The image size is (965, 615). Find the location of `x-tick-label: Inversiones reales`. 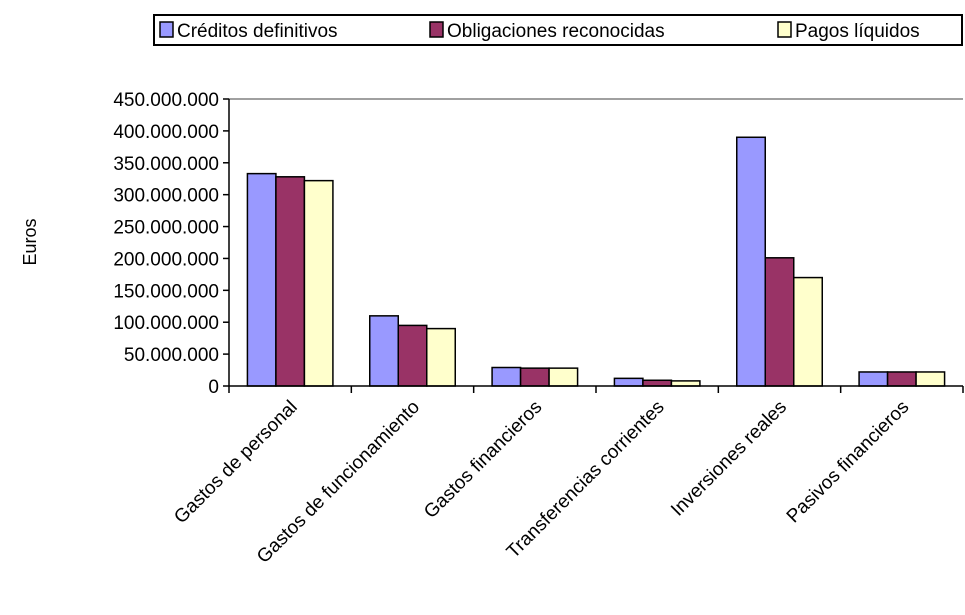

x-tick-label: Inversiones reales is located at coordinates (729, 459).